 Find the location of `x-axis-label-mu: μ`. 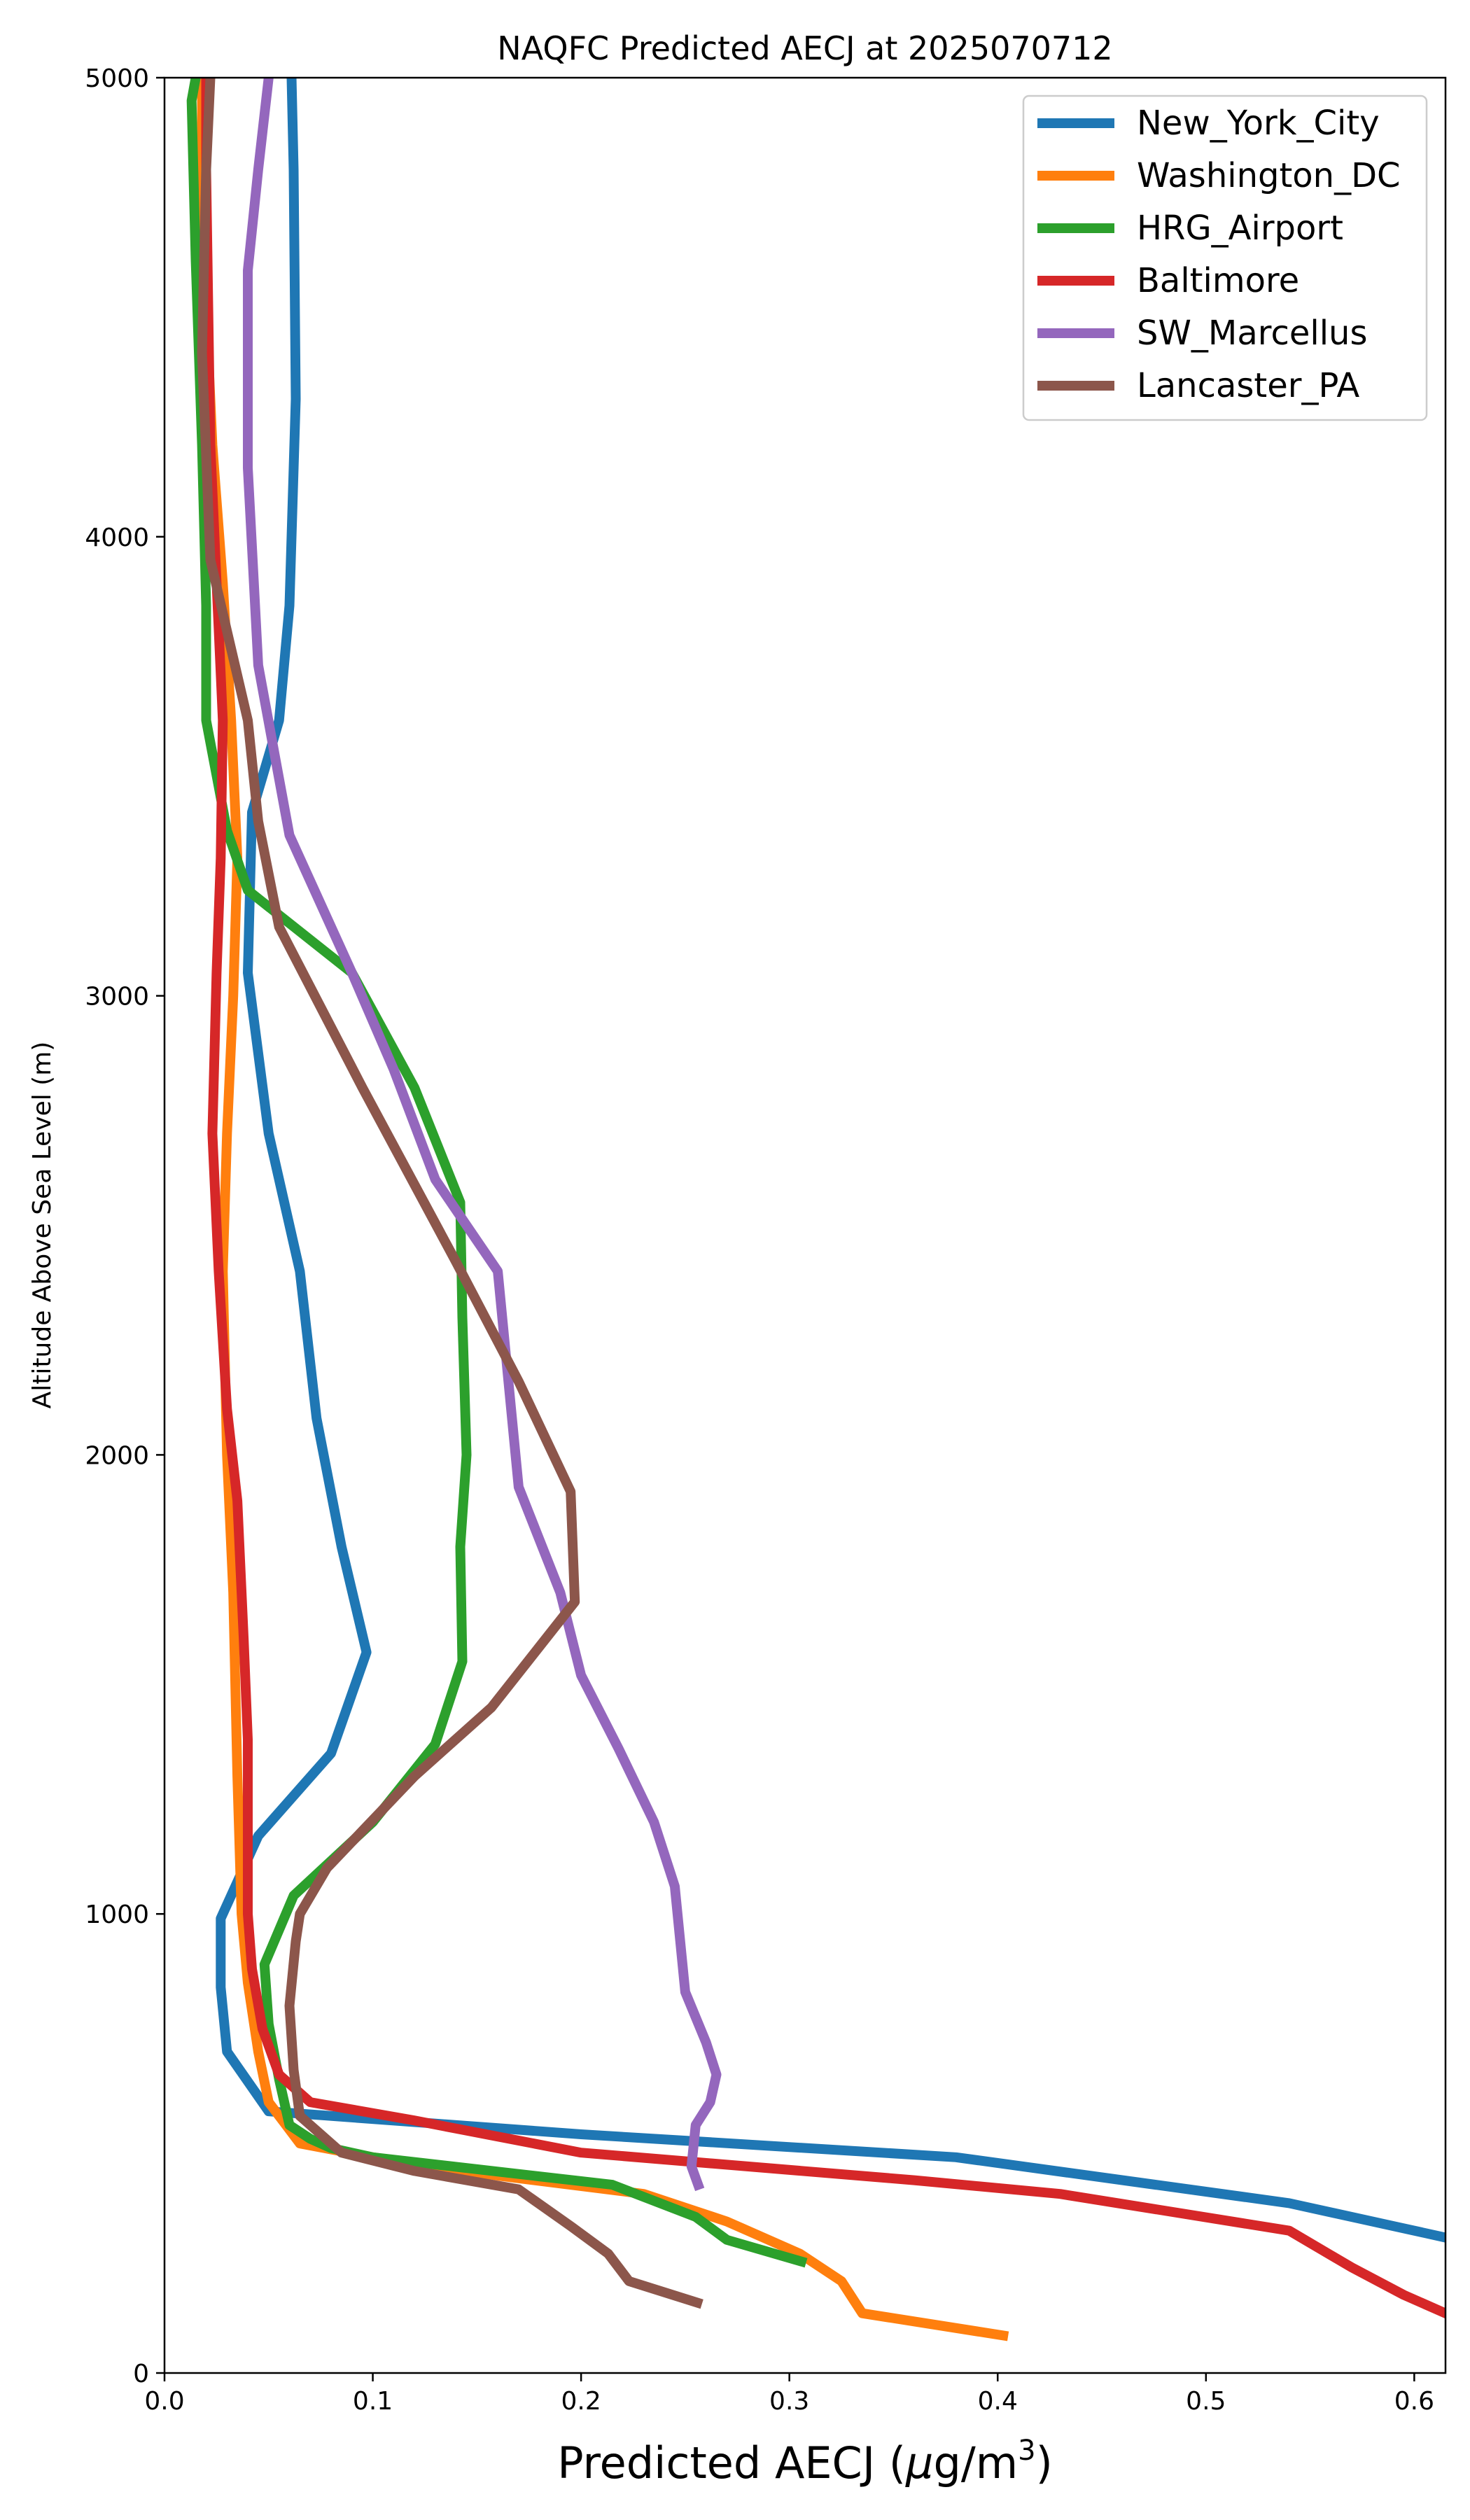

x-axis-label-mu: μ is located at coordinates (919, 2462).